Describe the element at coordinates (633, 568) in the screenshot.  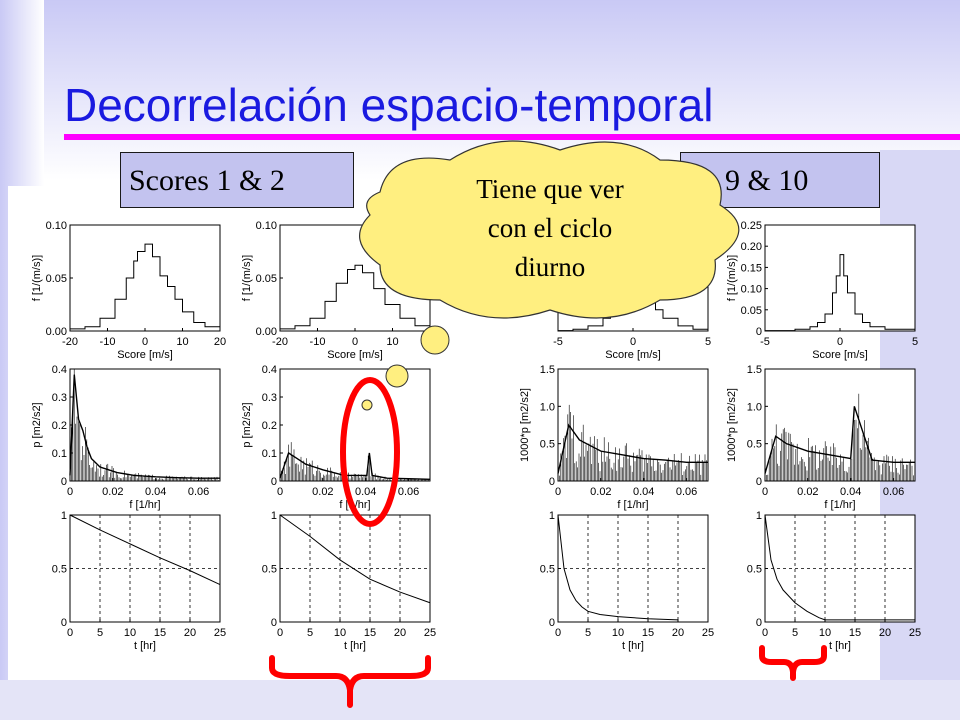
I see `score9-autocorrelation-plot` at that location.